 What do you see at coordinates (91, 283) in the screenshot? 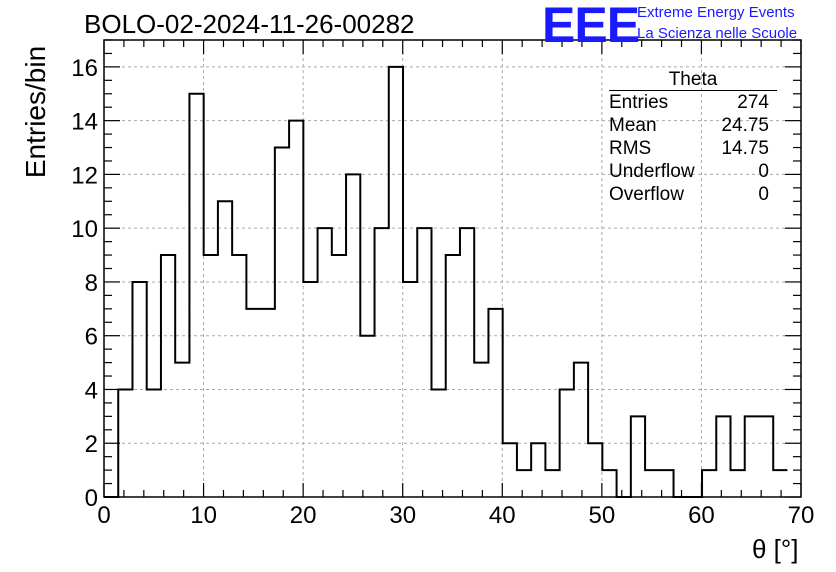
I see `y-tick-label: 8` at bounding box center [91, 283].